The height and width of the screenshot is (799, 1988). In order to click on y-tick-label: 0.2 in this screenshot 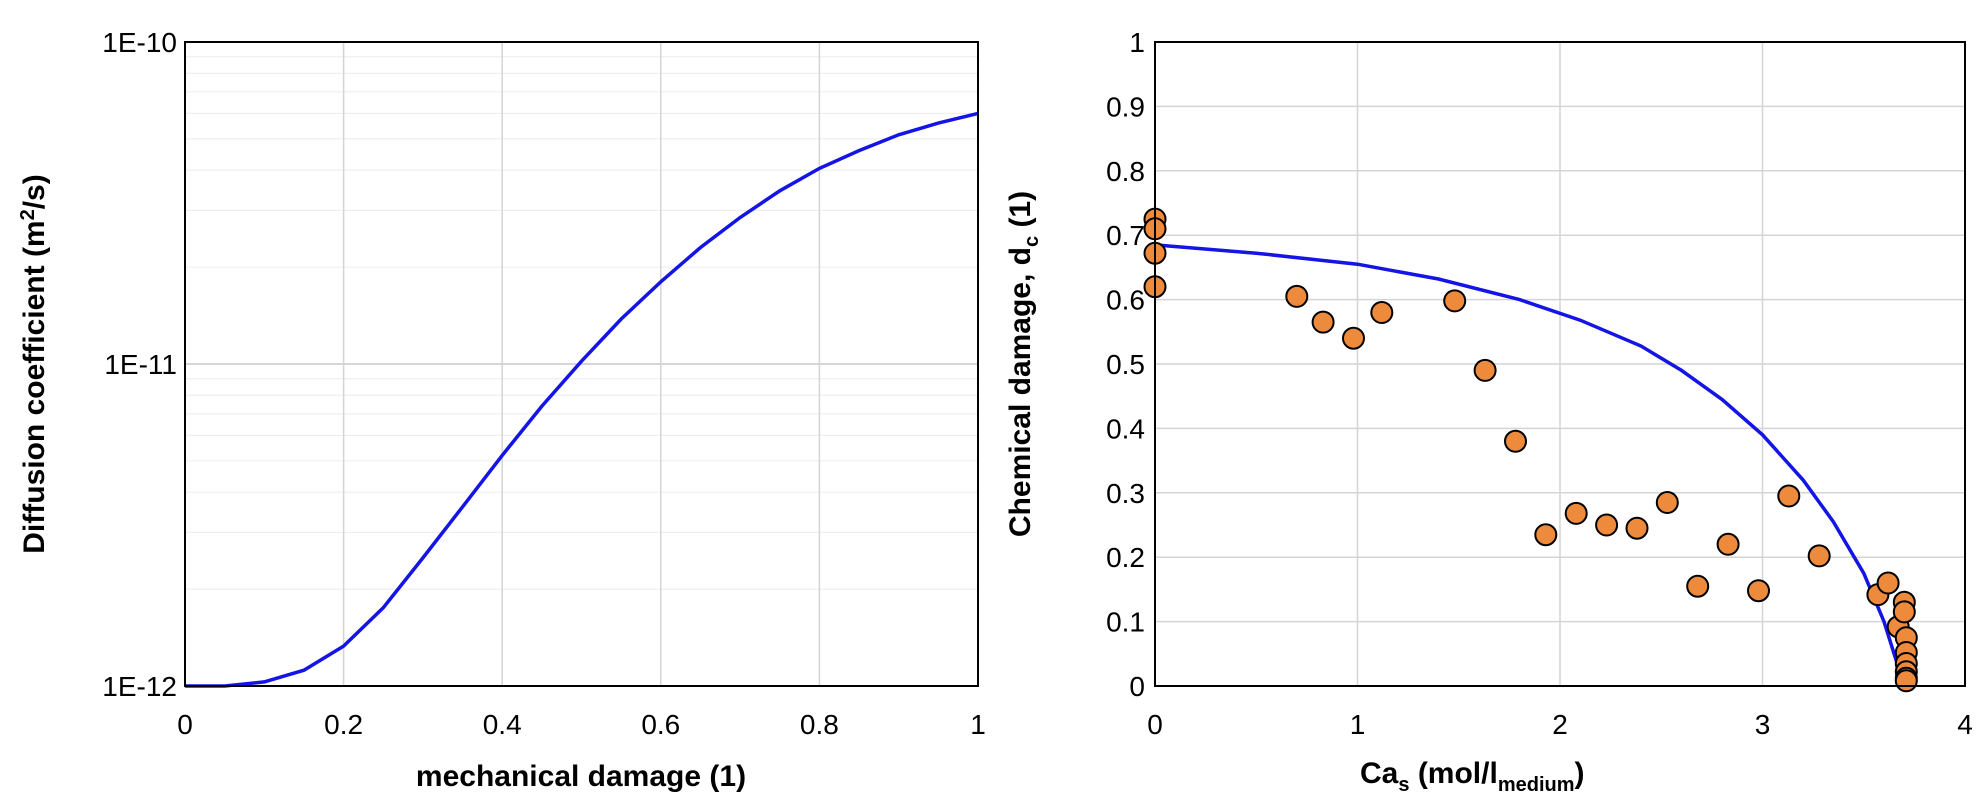, I will do `click(1125, 557)`.